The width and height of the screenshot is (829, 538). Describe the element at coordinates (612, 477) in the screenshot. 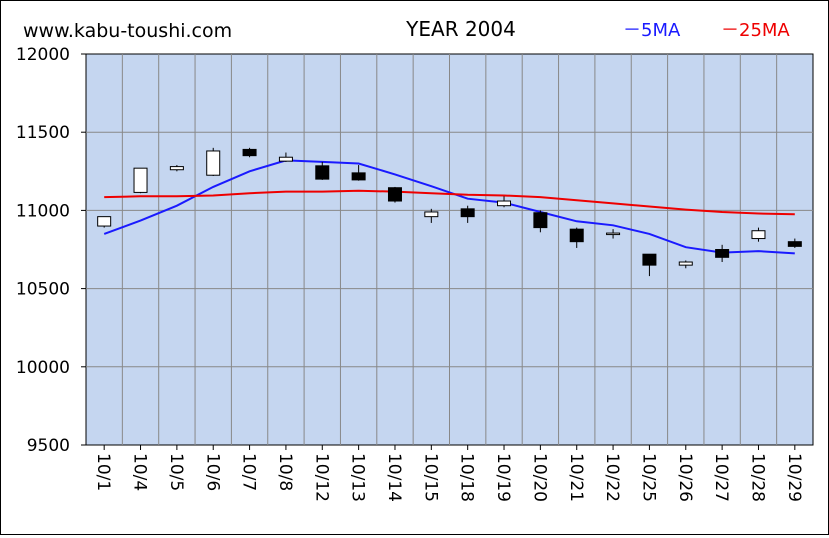

I see `x-tick-label: 10/22` at that location.